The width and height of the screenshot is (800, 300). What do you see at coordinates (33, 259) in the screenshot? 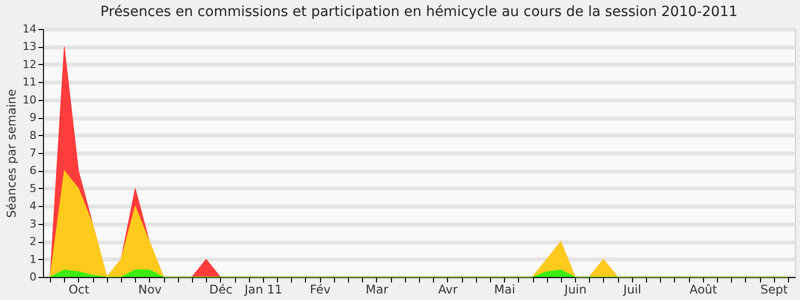
I see `y-tick-label: 1` at bounding box center [33, 259].